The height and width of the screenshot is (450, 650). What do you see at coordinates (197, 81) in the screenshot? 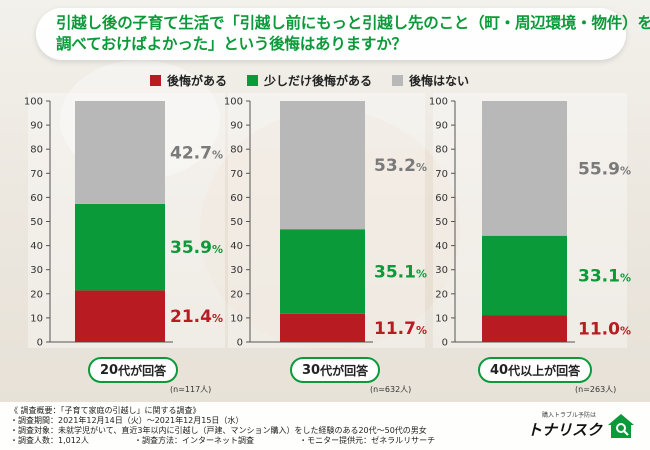
I see `legend-label: 後悔がある` at bounding box center [197, 81].